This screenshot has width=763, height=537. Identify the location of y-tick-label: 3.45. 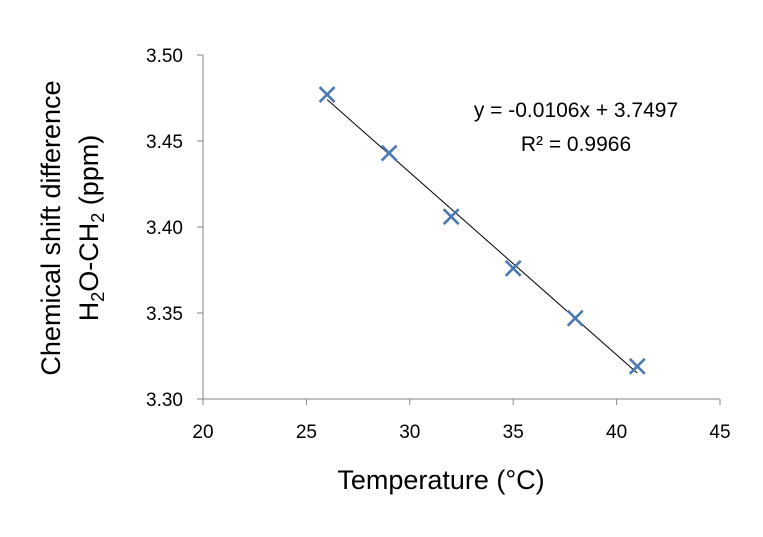
(164, 142).